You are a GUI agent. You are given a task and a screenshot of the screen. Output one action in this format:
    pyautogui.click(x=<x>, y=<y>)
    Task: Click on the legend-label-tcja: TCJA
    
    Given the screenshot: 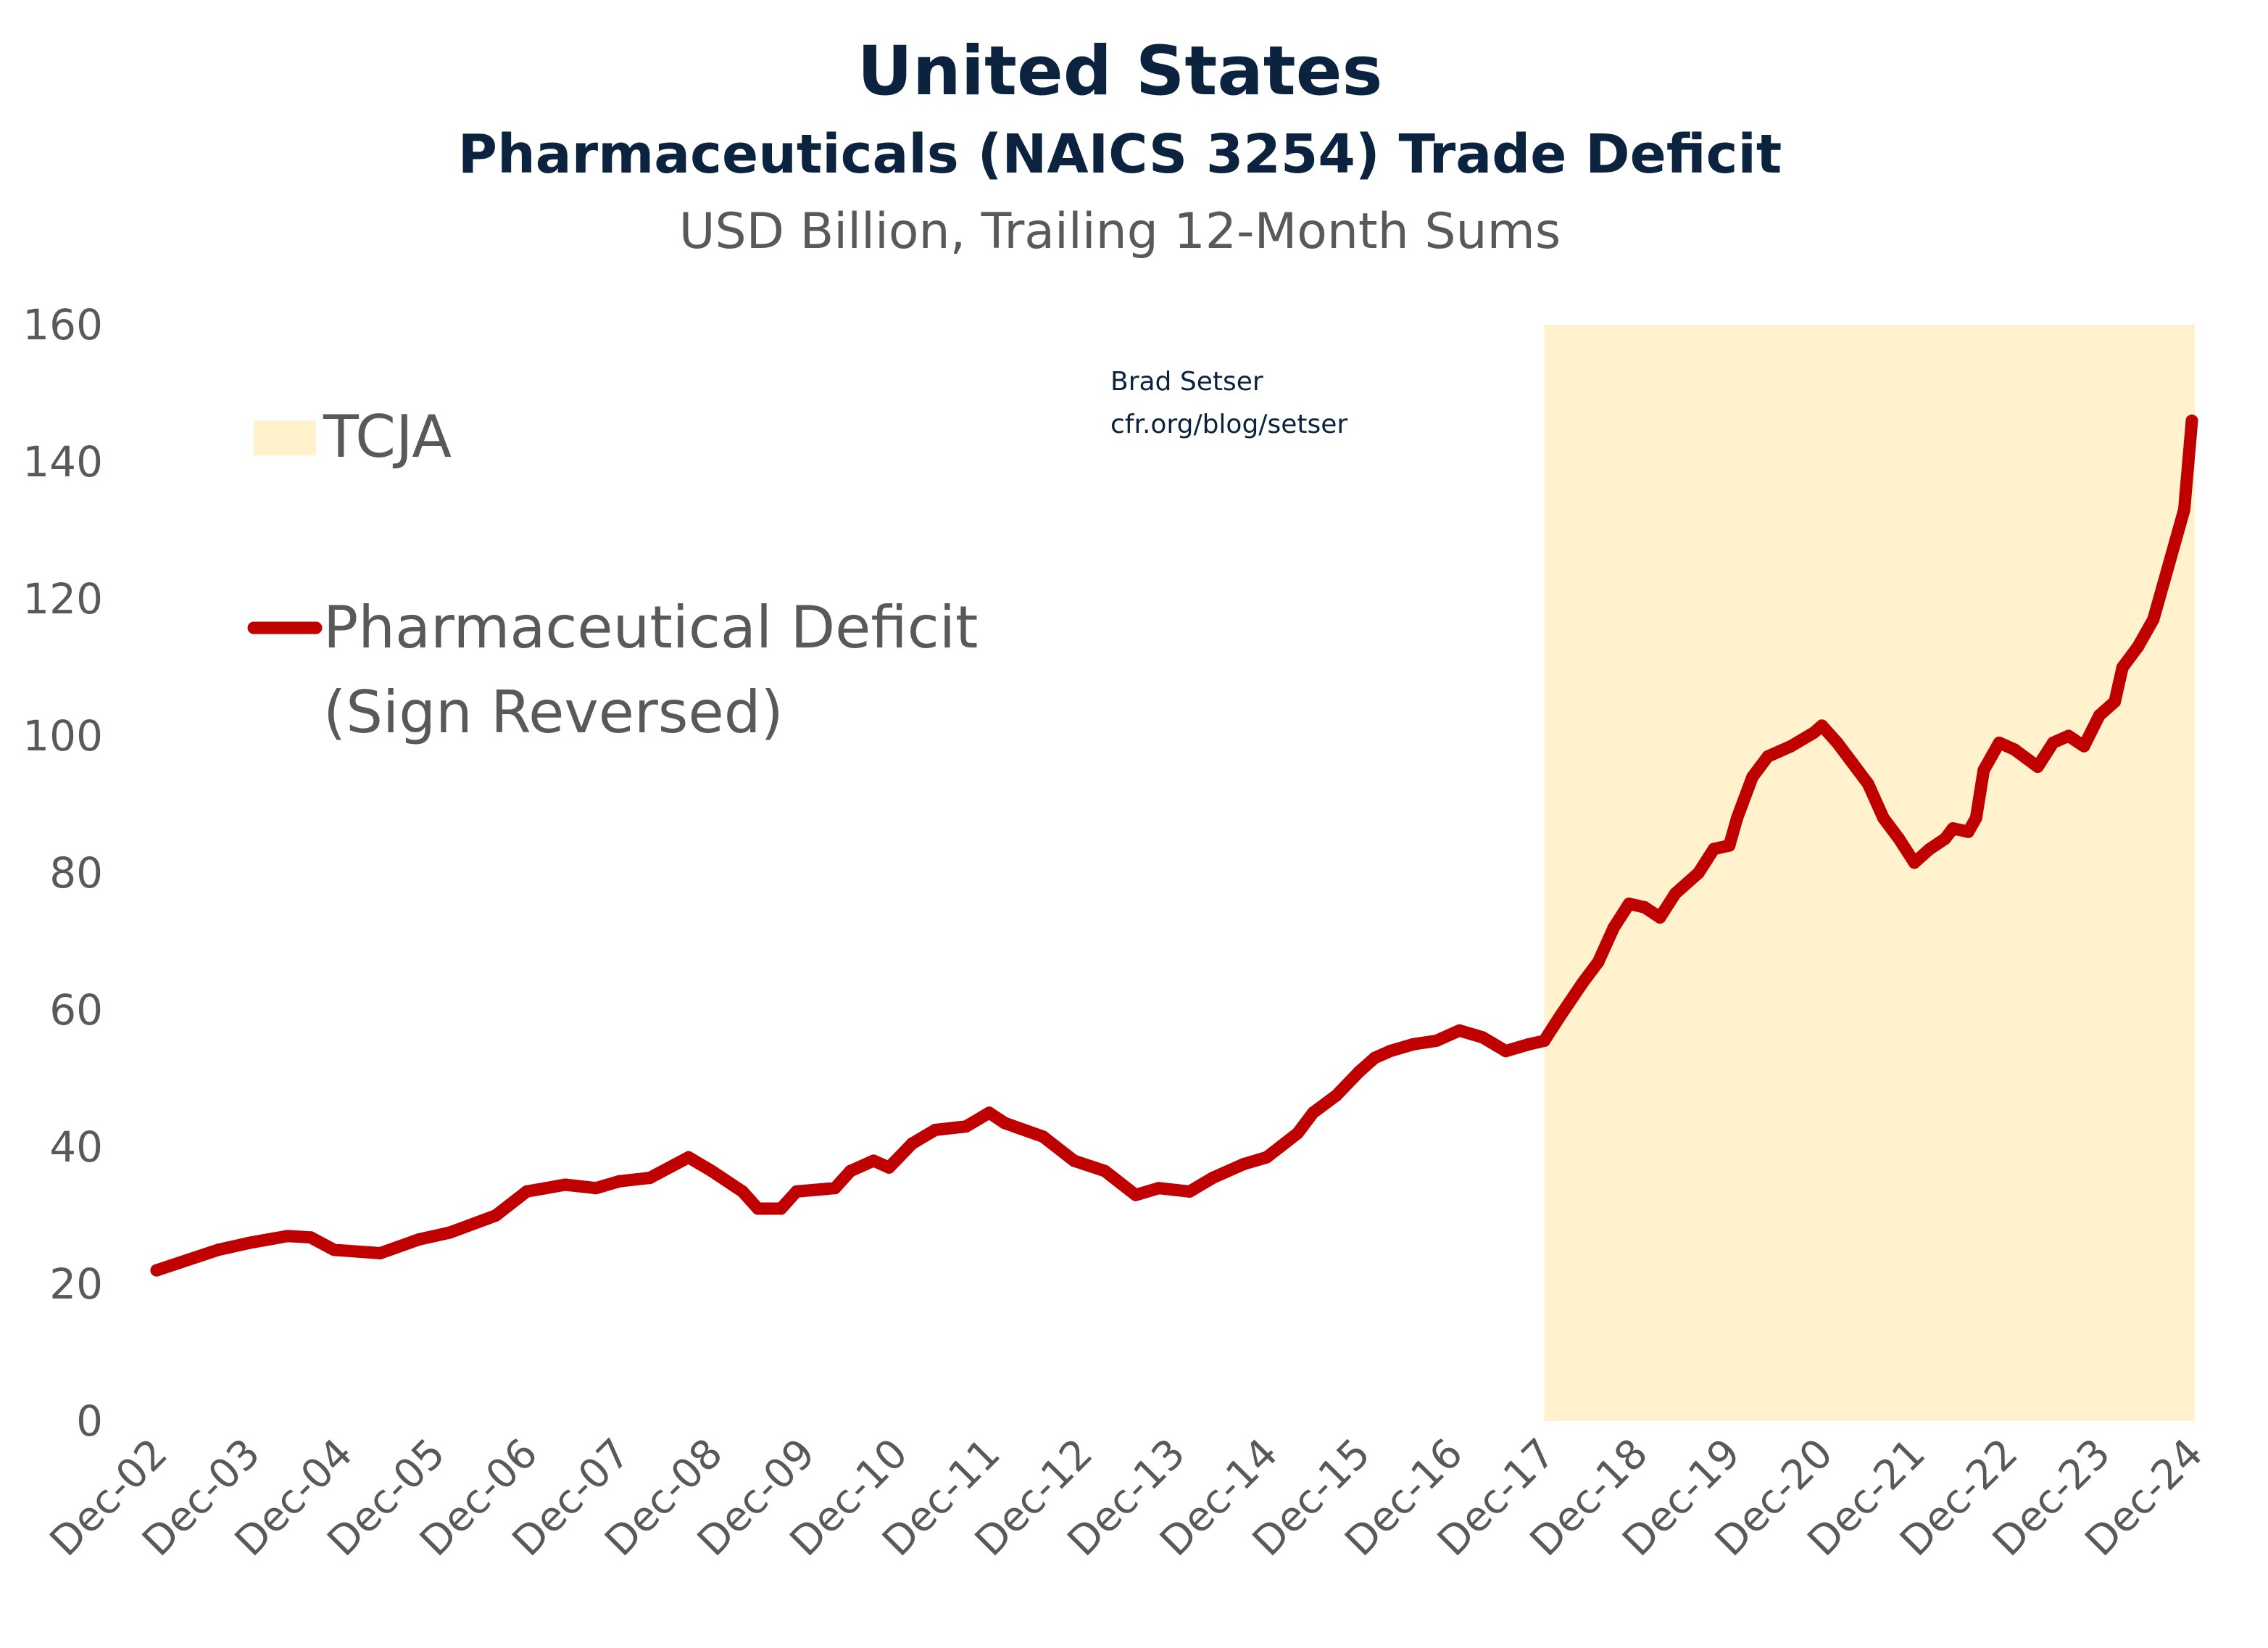 What is the action you would take?
    pyautogui.click(x=387, y=437)
    